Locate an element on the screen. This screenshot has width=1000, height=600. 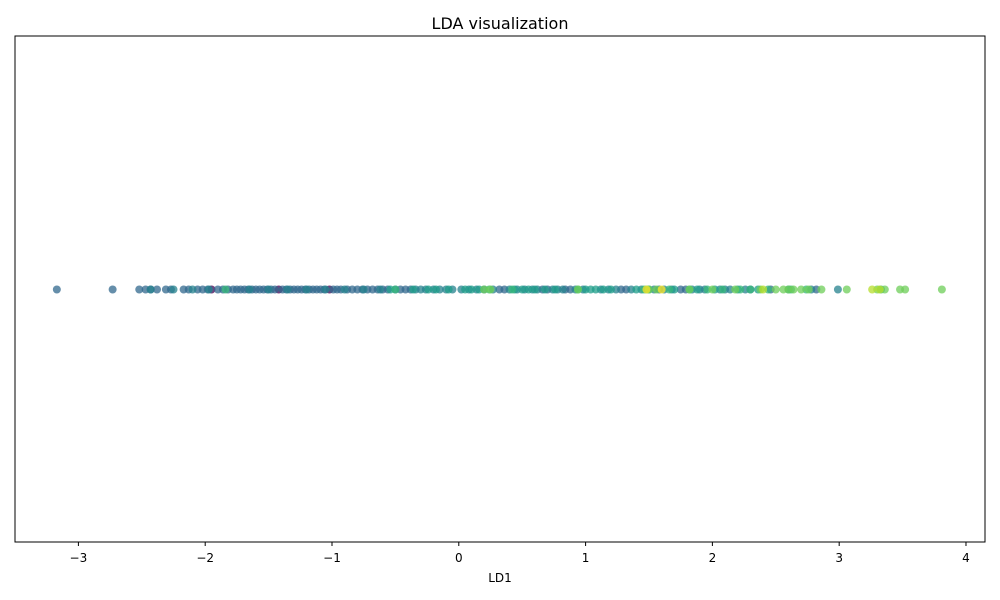
points-layer is located at coordinates (499, 289).